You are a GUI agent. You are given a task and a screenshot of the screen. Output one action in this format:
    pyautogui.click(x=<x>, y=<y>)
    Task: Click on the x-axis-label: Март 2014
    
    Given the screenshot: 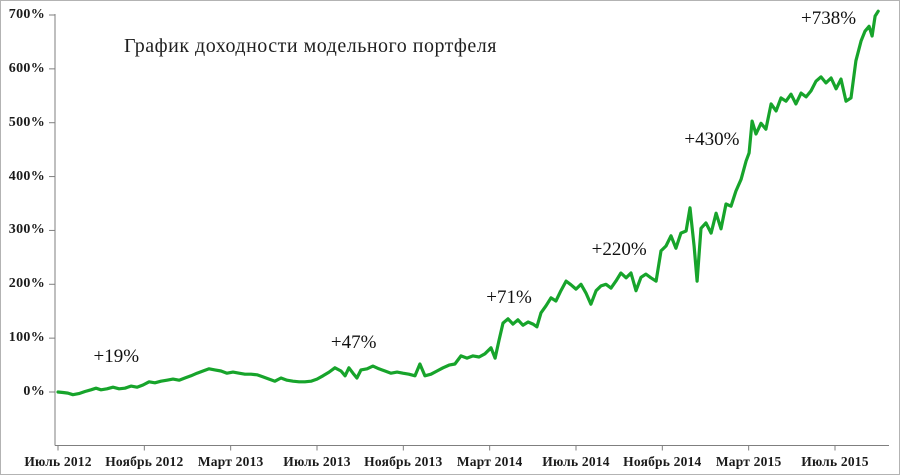 What is the action you would take?
    pyautogui.click(x=489, y=461)
    